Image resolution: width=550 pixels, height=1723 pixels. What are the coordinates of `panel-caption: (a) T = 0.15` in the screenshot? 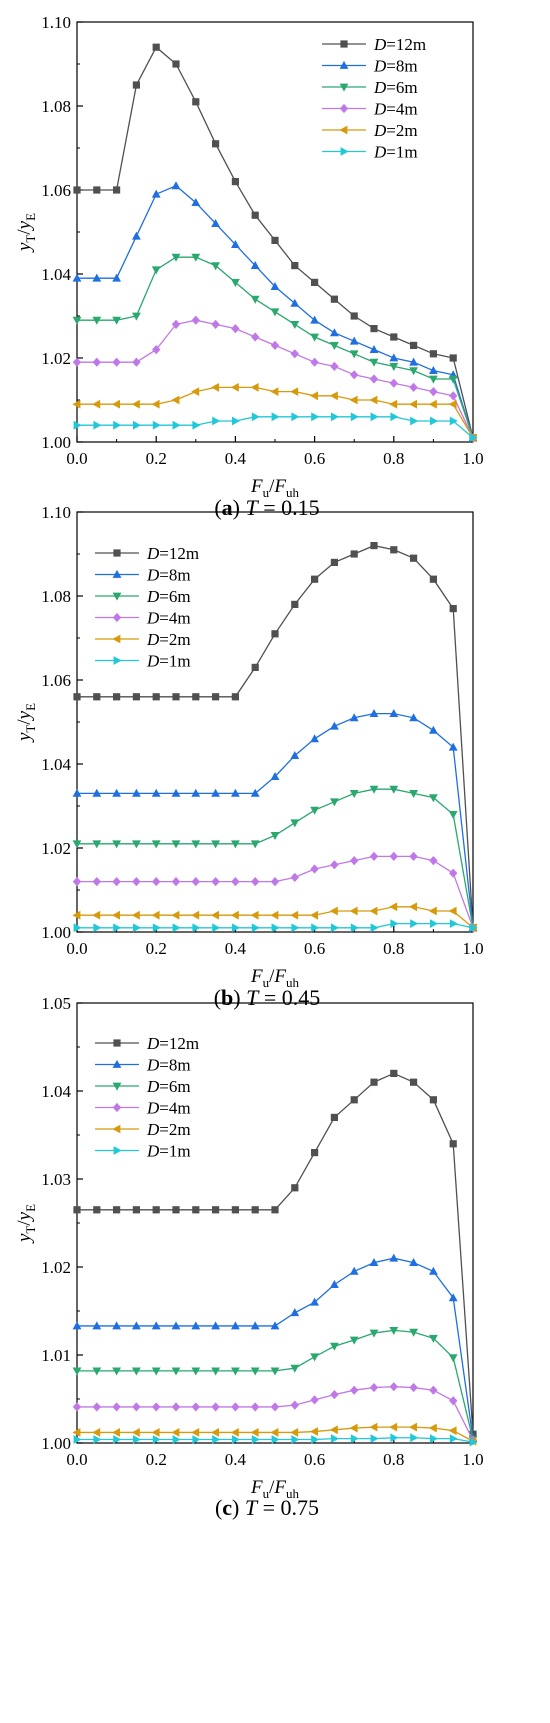 It's located at (266, 507).